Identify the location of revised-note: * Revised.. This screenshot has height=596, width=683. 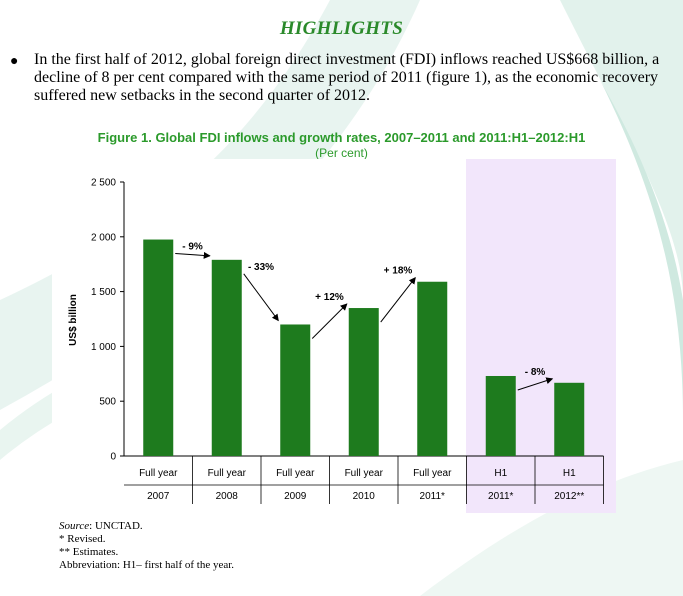
(82, 539).